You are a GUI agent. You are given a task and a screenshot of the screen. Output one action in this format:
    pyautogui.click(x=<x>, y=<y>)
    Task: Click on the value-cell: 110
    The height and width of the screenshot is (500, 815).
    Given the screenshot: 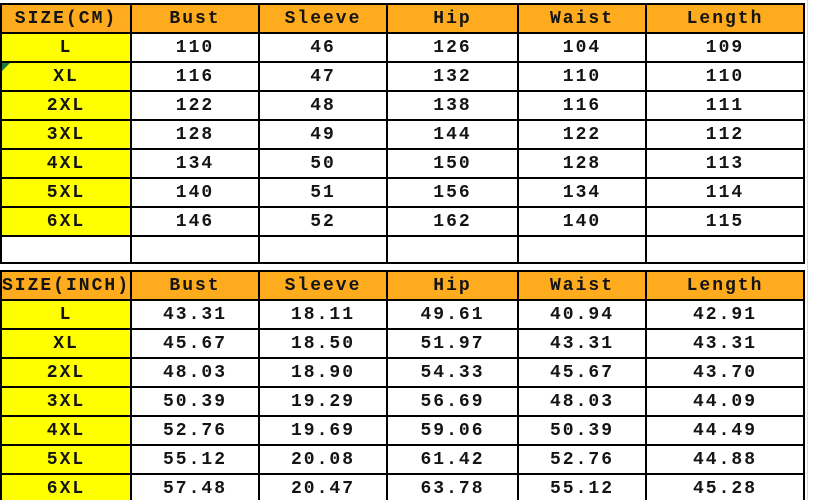 What is the action you would take?
    pyautogui.click(x=195, y=47)
    